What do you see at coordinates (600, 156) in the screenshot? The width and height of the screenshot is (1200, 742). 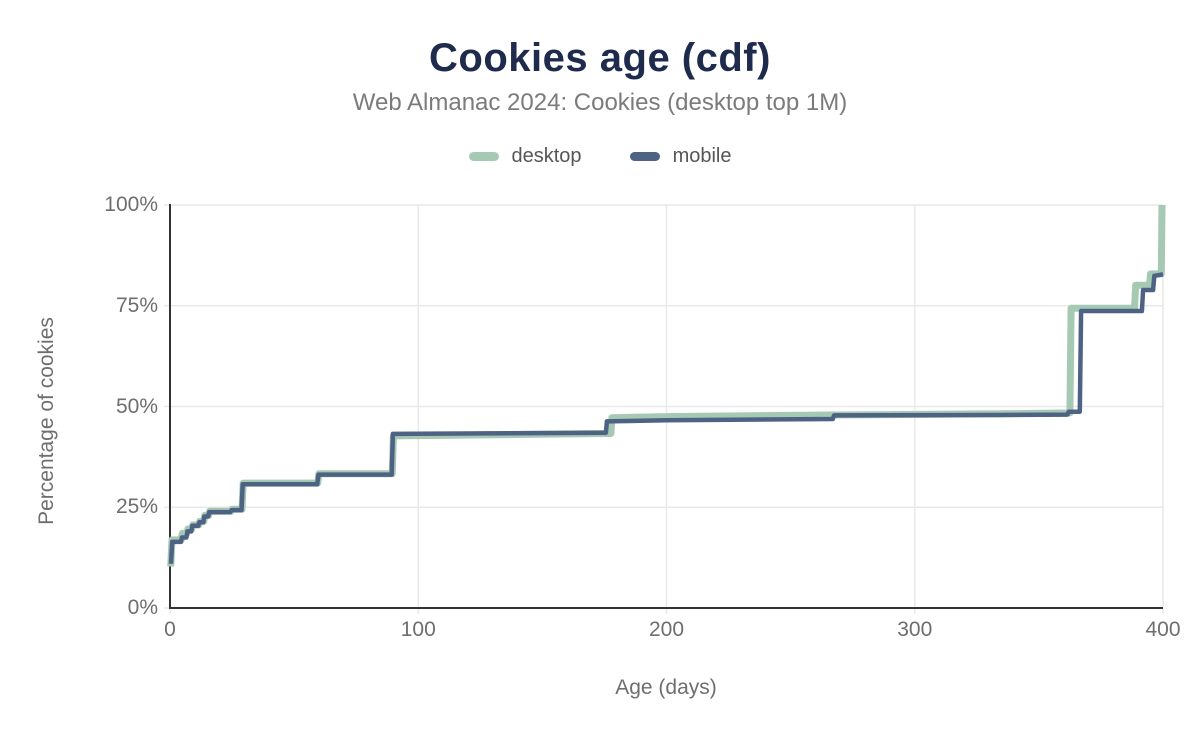 I see `legend: desktop mobile` at bounding box center [600, 156].